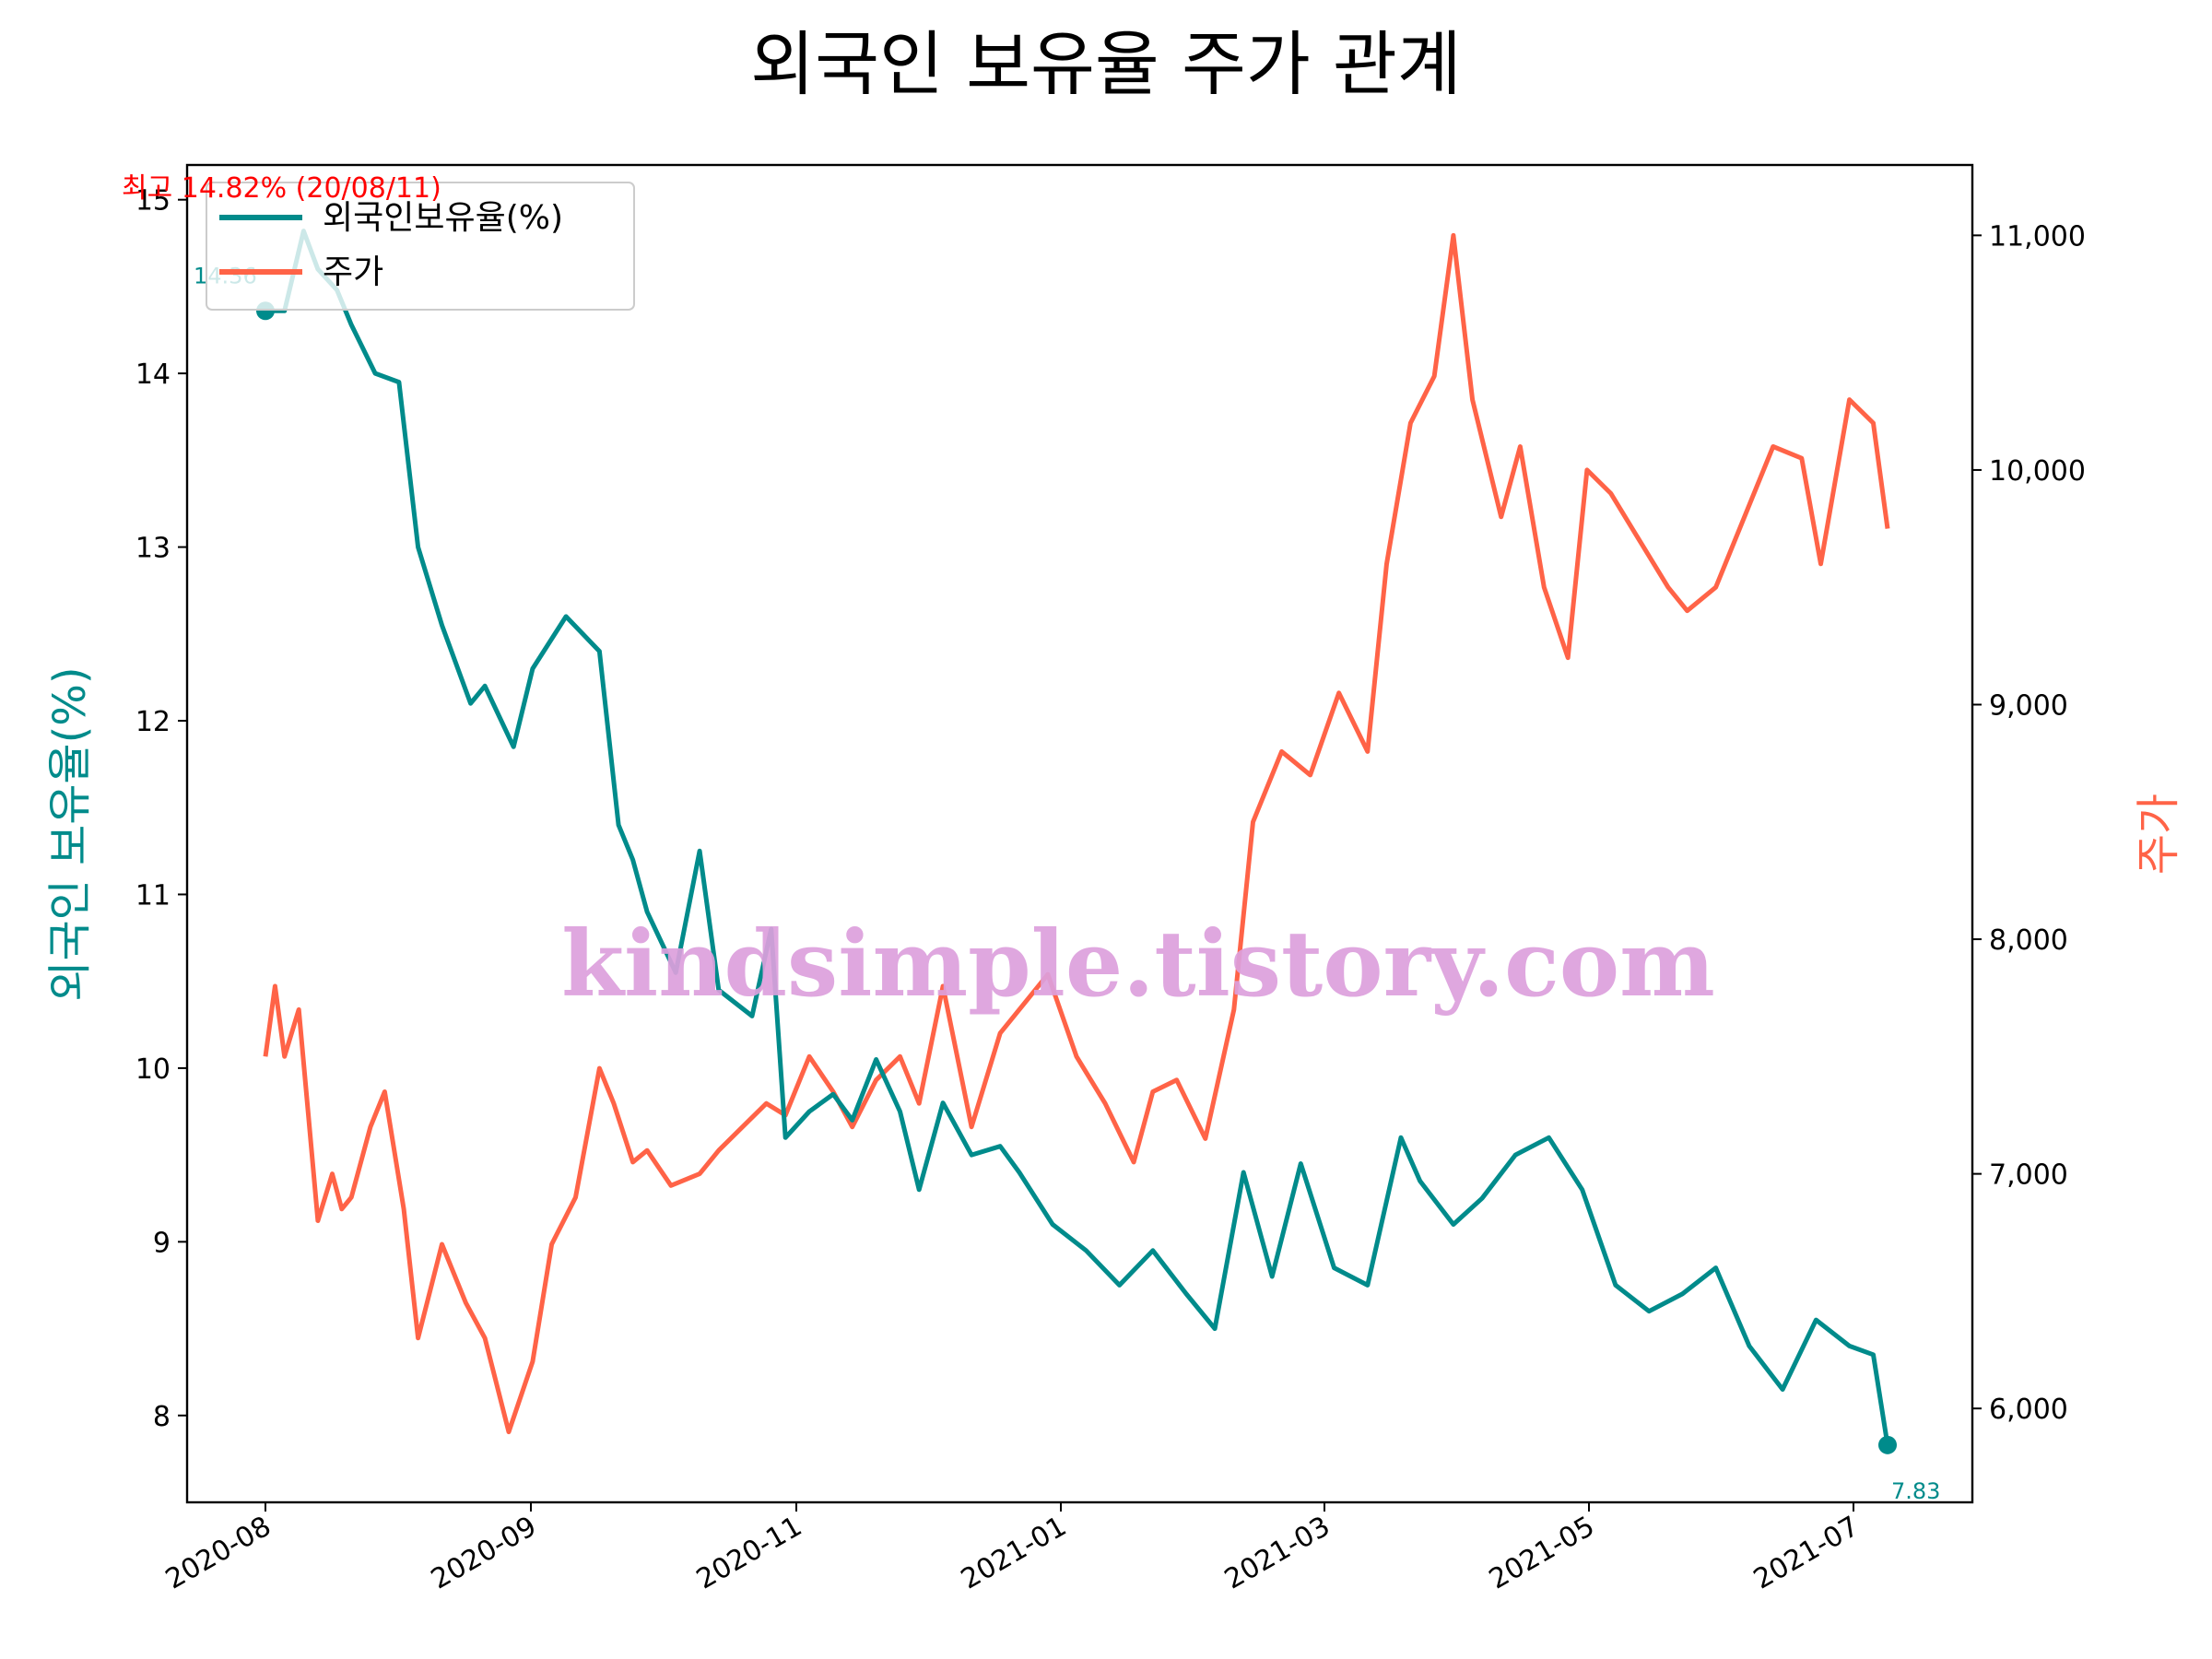  Describe the element at coordinates (420, 246) in the screenshot. I see `legend: 외국인보유율(%) 주가` at that location.